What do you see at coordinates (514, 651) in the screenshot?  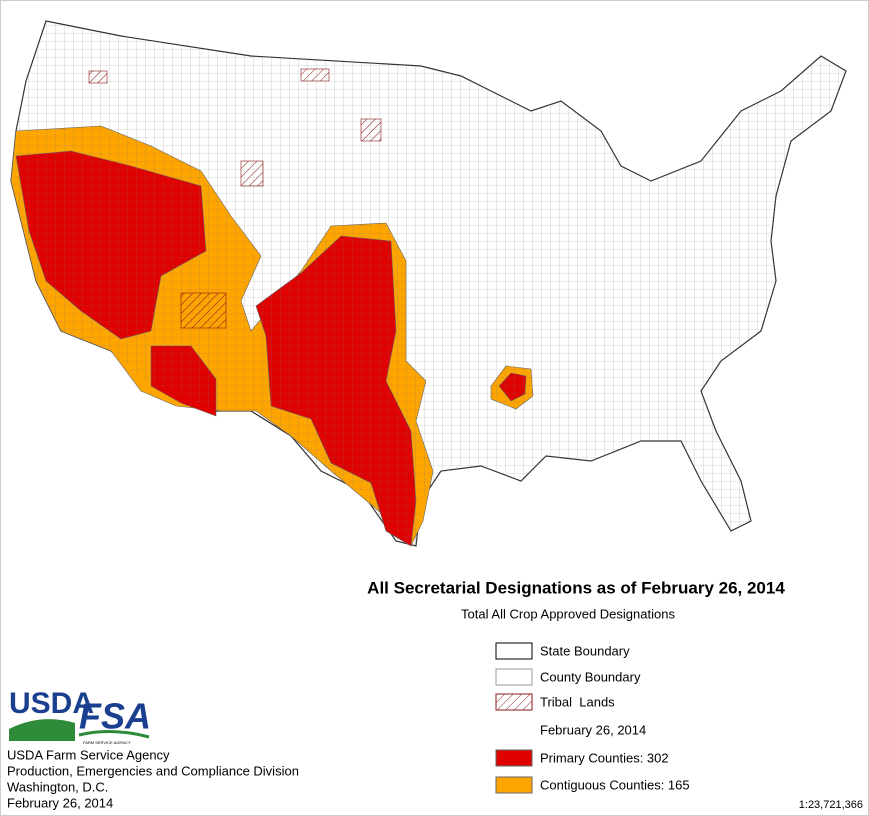 I see `legend-swatch-state` at bounding box center [514, 651].